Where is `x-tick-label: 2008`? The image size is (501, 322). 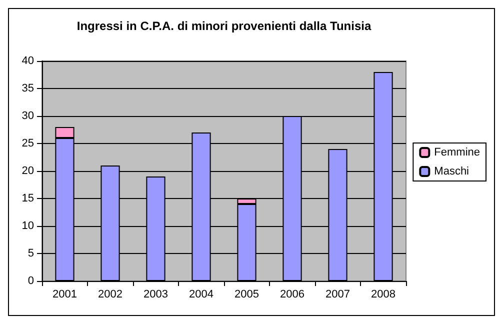
x-tick-label: 2008 is located at coordinates (383, 294).